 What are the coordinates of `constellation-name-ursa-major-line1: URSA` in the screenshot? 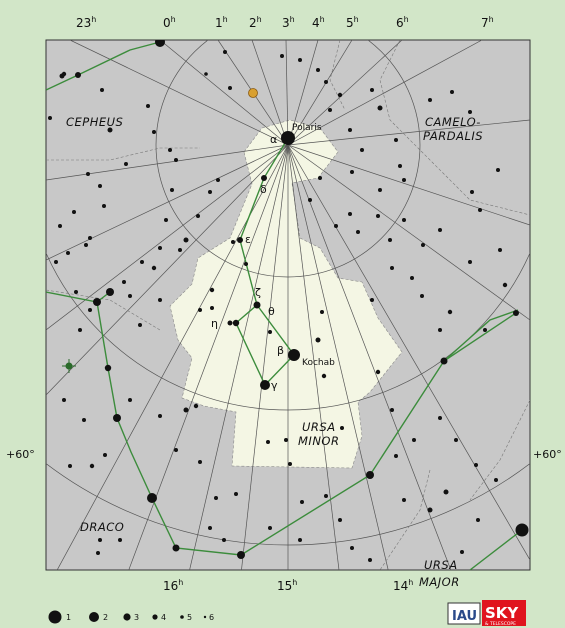 It's located at (441, 565).